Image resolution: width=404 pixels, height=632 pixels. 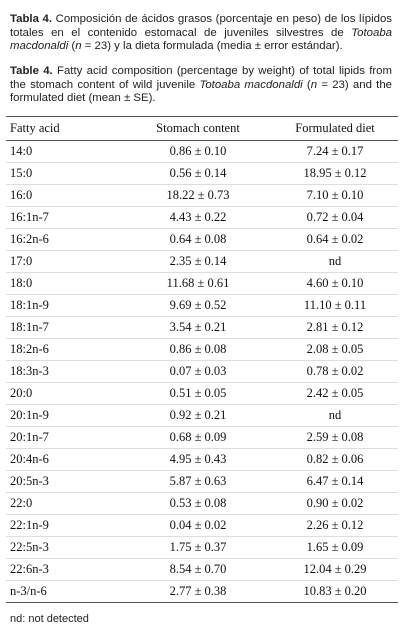 What do you see at coordinates (21, 195) in the screenshot?
I see `table-cell: 16:0` at bounding box center [21, 195].